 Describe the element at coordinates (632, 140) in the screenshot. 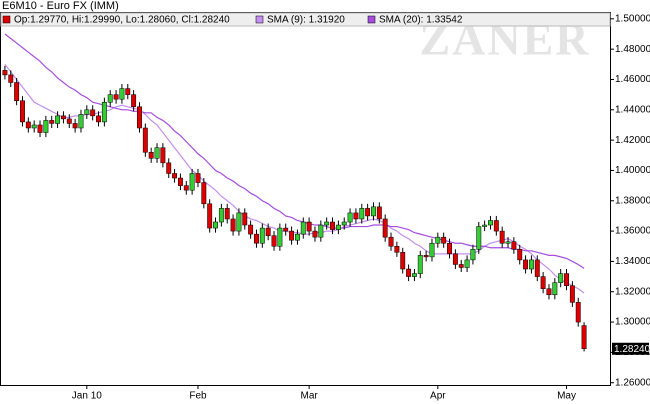

I see `y-tick-label: 1.42000` at that location.